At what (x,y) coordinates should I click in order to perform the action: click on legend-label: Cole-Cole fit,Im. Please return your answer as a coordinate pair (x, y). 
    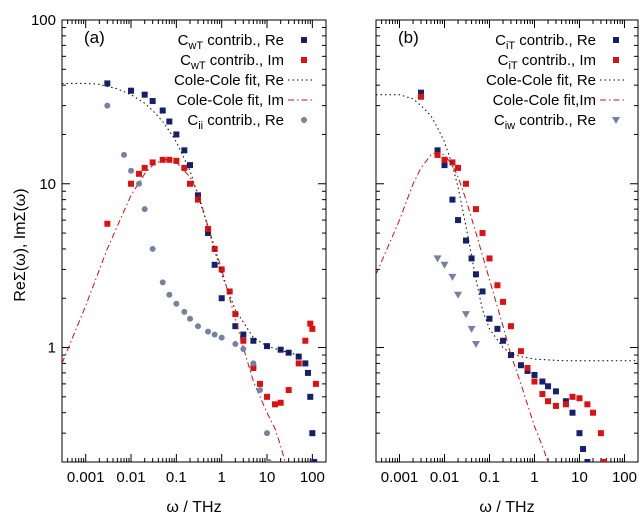
    Looking at the image, I should click on (544, 100).